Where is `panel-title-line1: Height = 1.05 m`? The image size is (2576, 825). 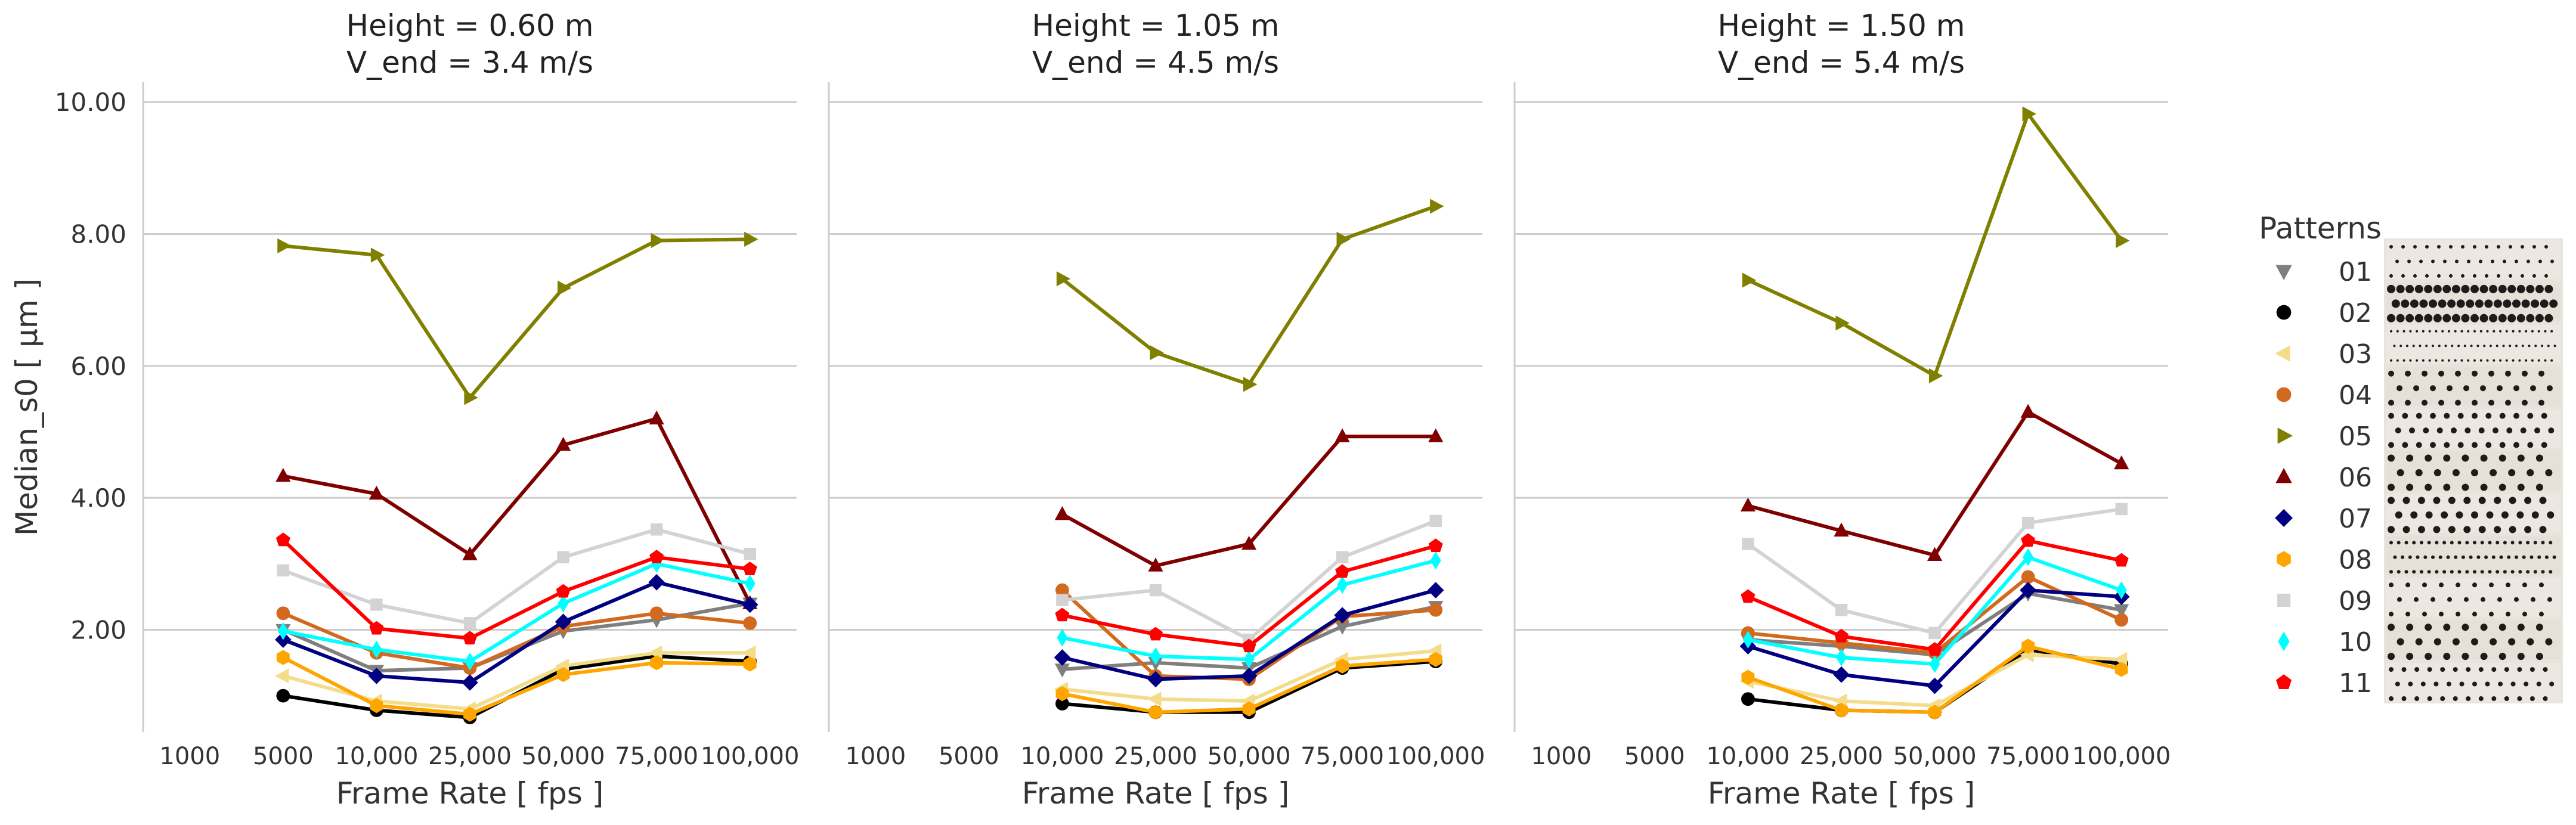 panel-title-line1: Height = 1.05 m is located at coordinates (1156, 25).